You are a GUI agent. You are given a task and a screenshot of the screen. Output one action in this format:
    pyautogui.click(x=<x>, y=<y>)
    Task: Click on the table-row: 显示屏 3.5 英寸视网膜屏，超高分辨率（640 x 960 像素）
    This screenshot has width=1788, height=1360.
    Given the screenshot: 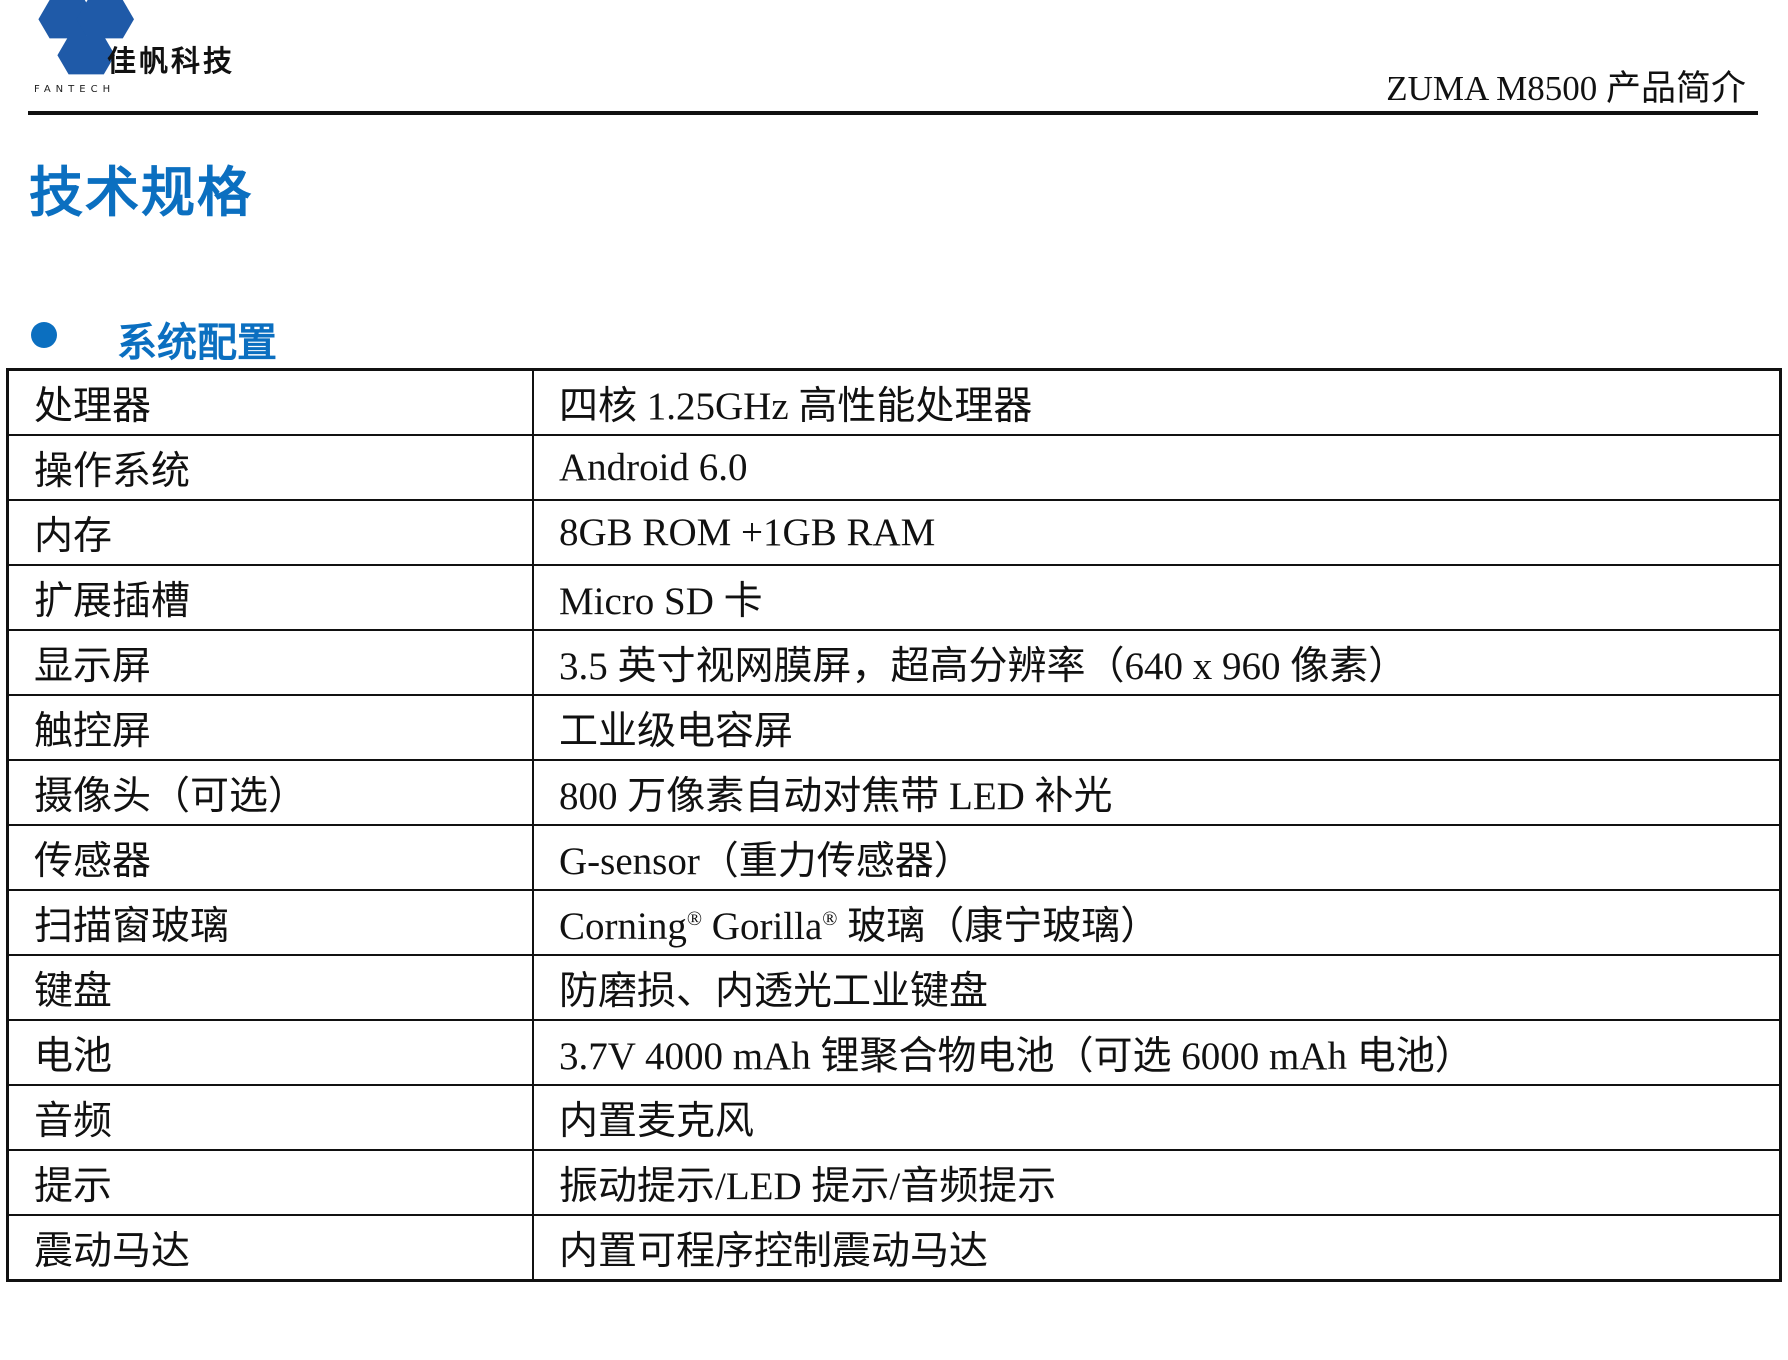 What is the action you would take?
    pyautogui.click(x=894, y=662)
    